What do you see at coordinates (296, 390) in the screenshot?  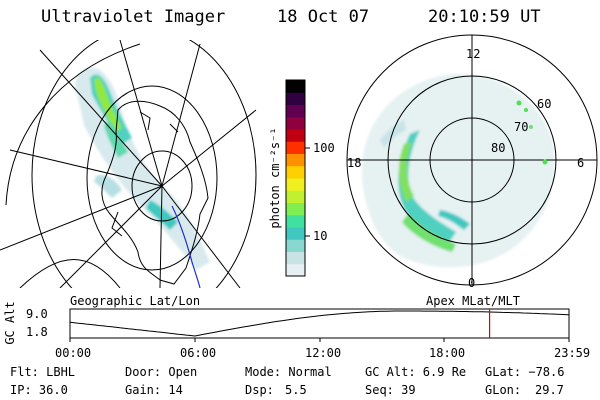 I see `info-dsp-value: 5.5` at bounding box center [296, 390].